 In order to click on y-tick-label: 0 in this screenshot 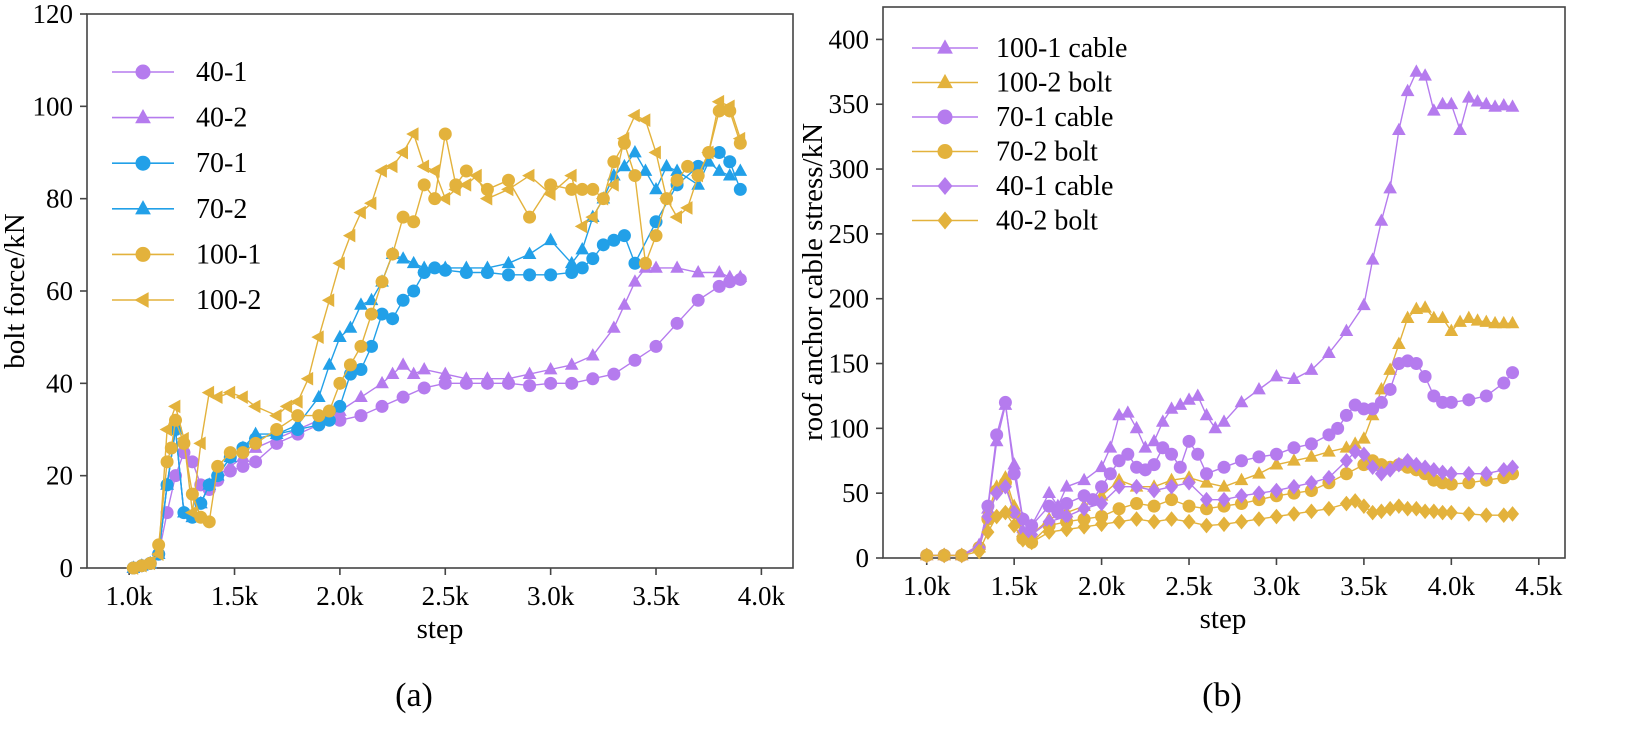, I will do `click(67, 568)`.